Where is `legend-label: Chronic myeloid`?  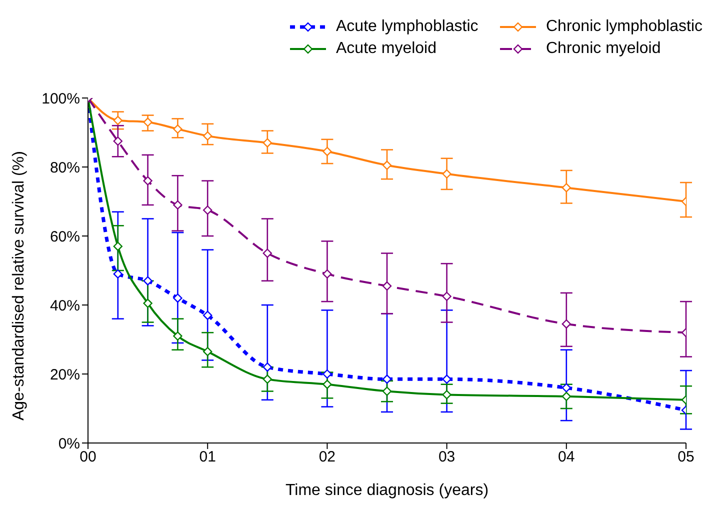 legend-label: Chronic myeloid is located at coordinates (603, 49).